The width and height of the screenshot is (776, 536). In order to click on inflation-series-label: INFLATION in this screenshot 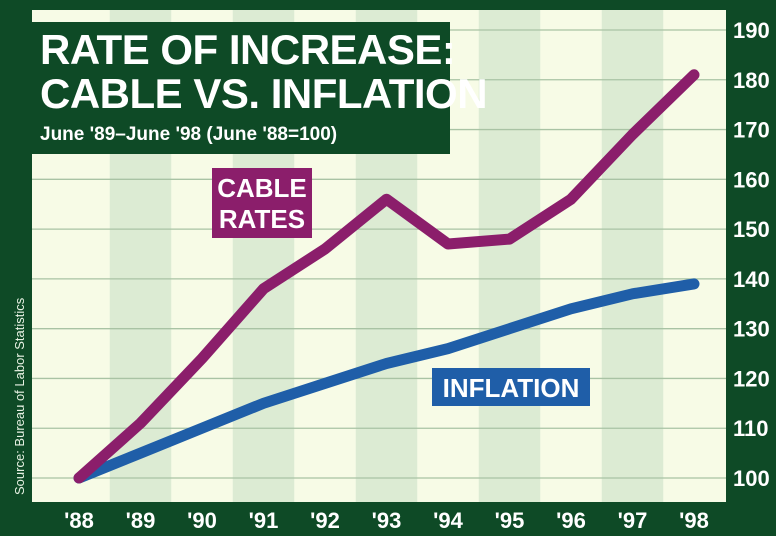, I will do `click(511, 388)`.